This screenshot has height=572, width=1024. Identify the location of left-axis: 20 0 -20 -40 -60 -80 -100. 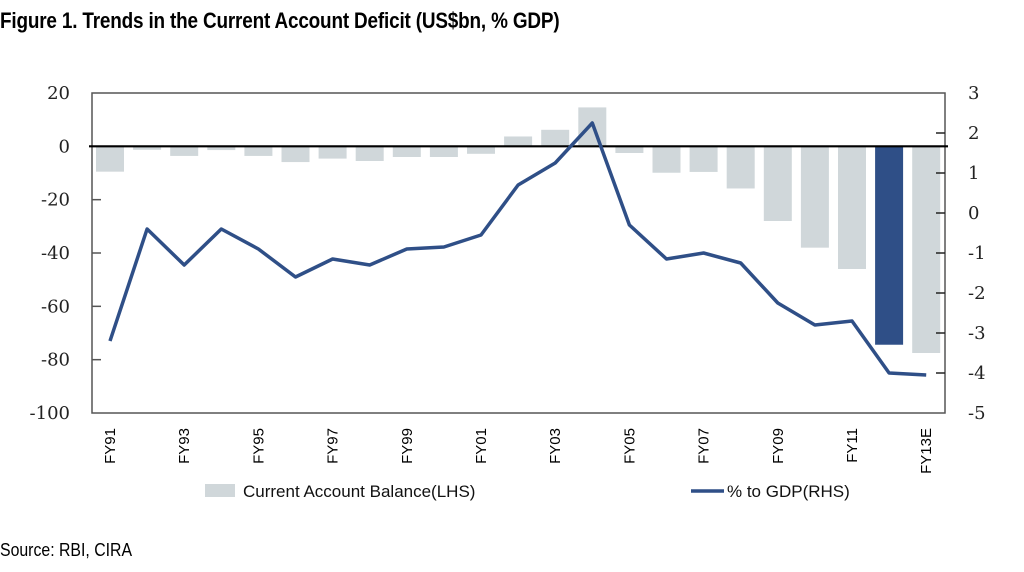
(65, 253).